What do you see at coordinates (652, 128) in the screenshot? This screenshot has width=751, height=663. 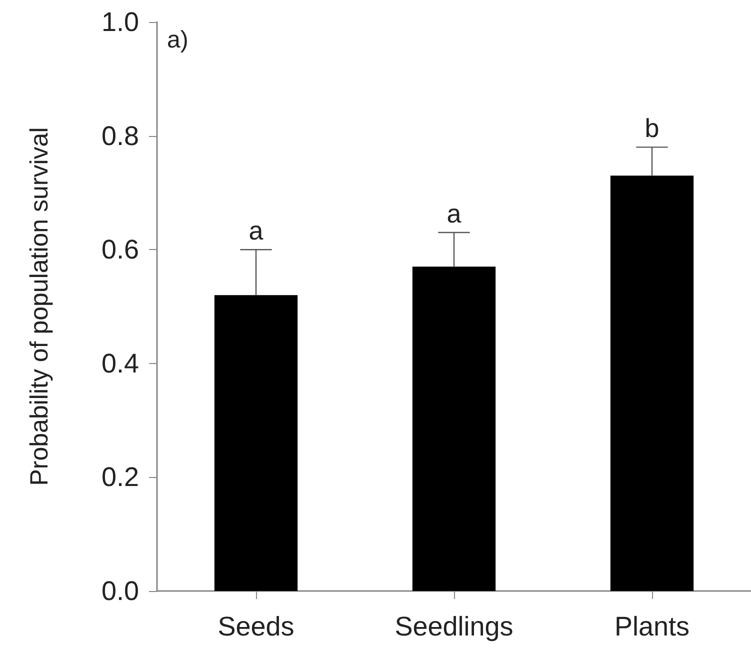 I see `annotation: b` at bounding box center [652, 128].